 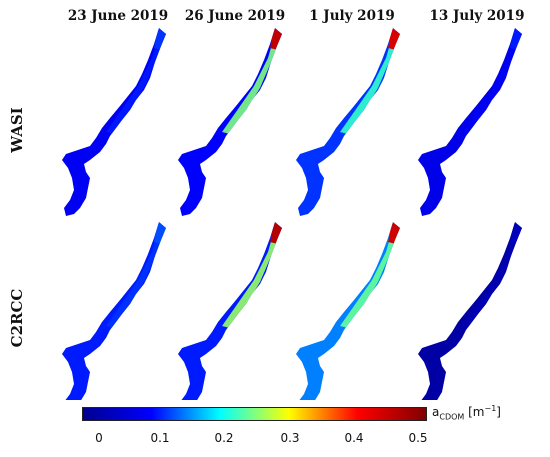 I want to click on colorbar-tick: 0.2, so click(x=224, y=438).